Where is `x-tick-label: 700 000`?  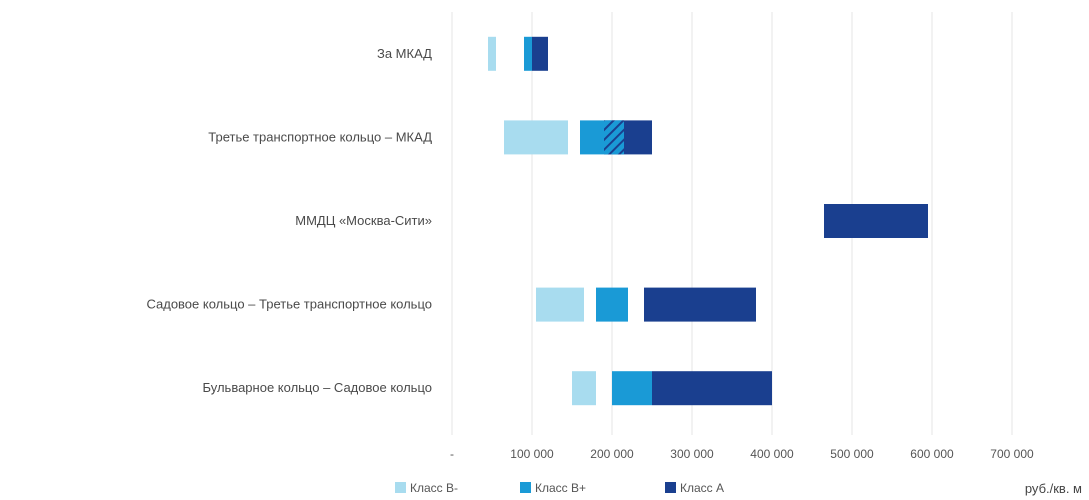 x-tick-label: 700 000 is located at coordinates (1012, 454).